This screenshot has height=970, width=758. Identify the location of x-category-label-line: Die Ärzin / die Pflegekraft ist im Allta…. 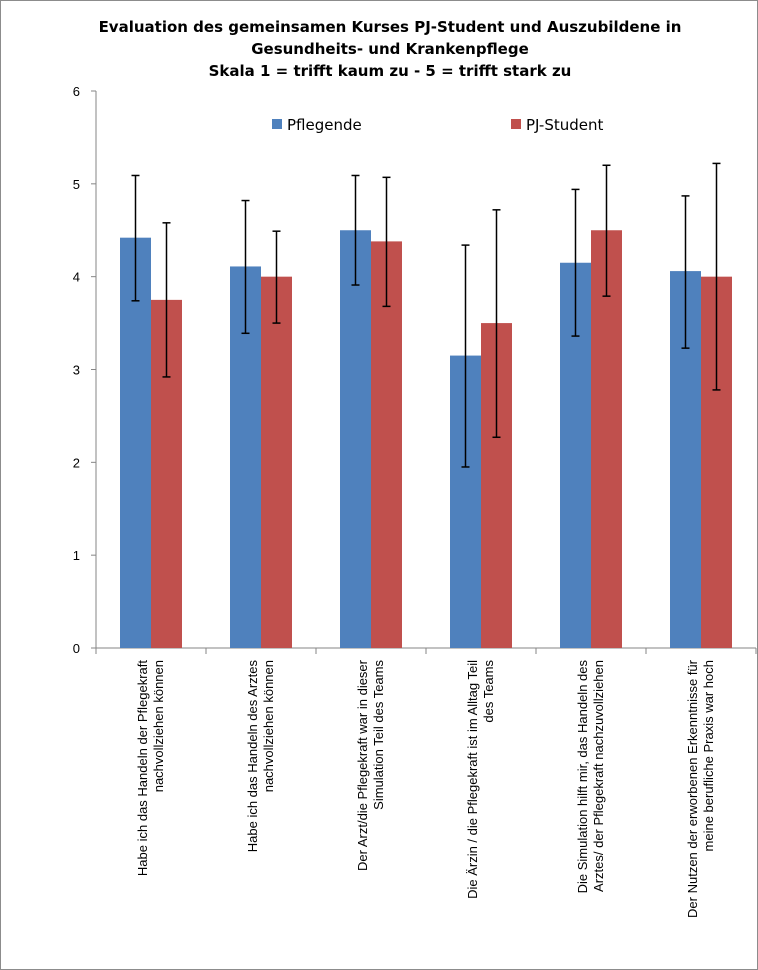
(472, 779).